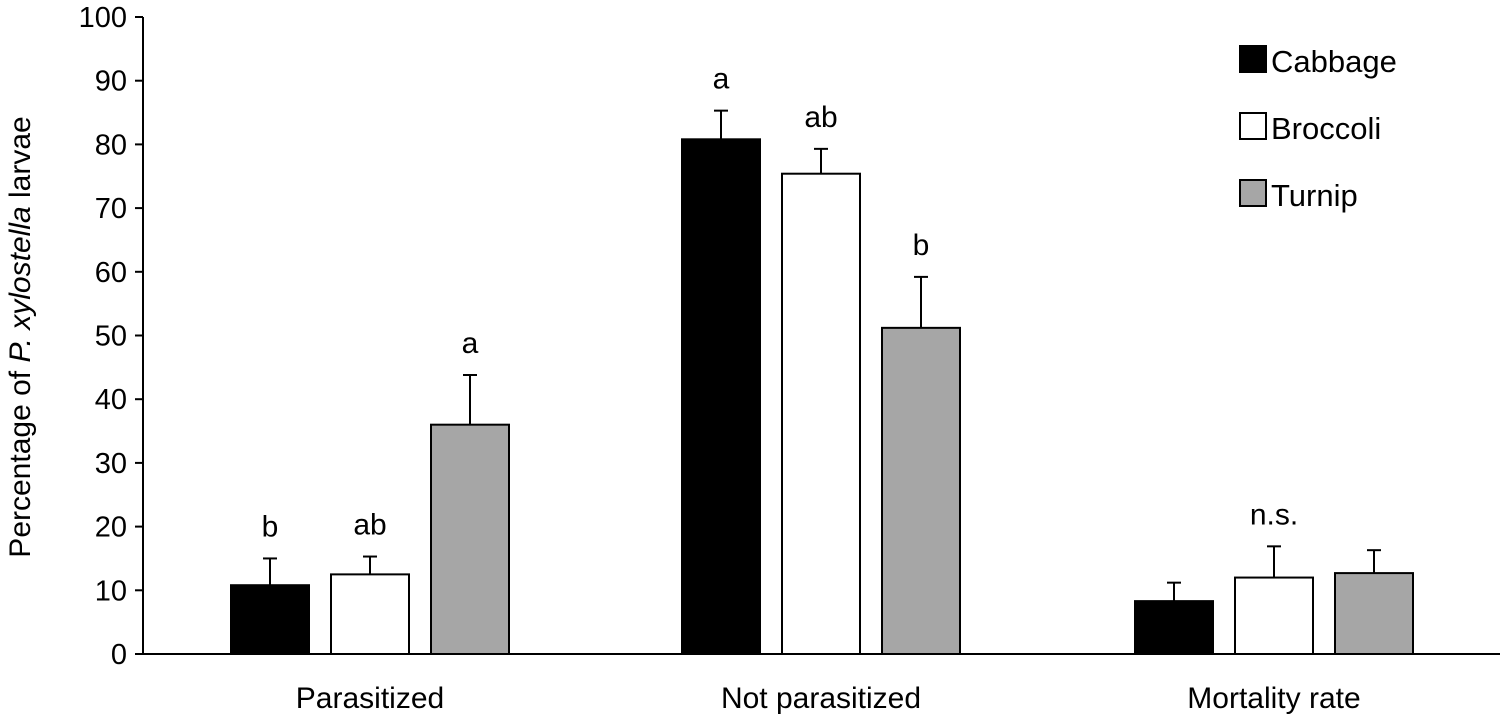 The height and width of the screenshot is (721, 1500). Describe the element at coordinates (370, 698) in the screenshot. I see `x-category-label: Parasitized` at that location.